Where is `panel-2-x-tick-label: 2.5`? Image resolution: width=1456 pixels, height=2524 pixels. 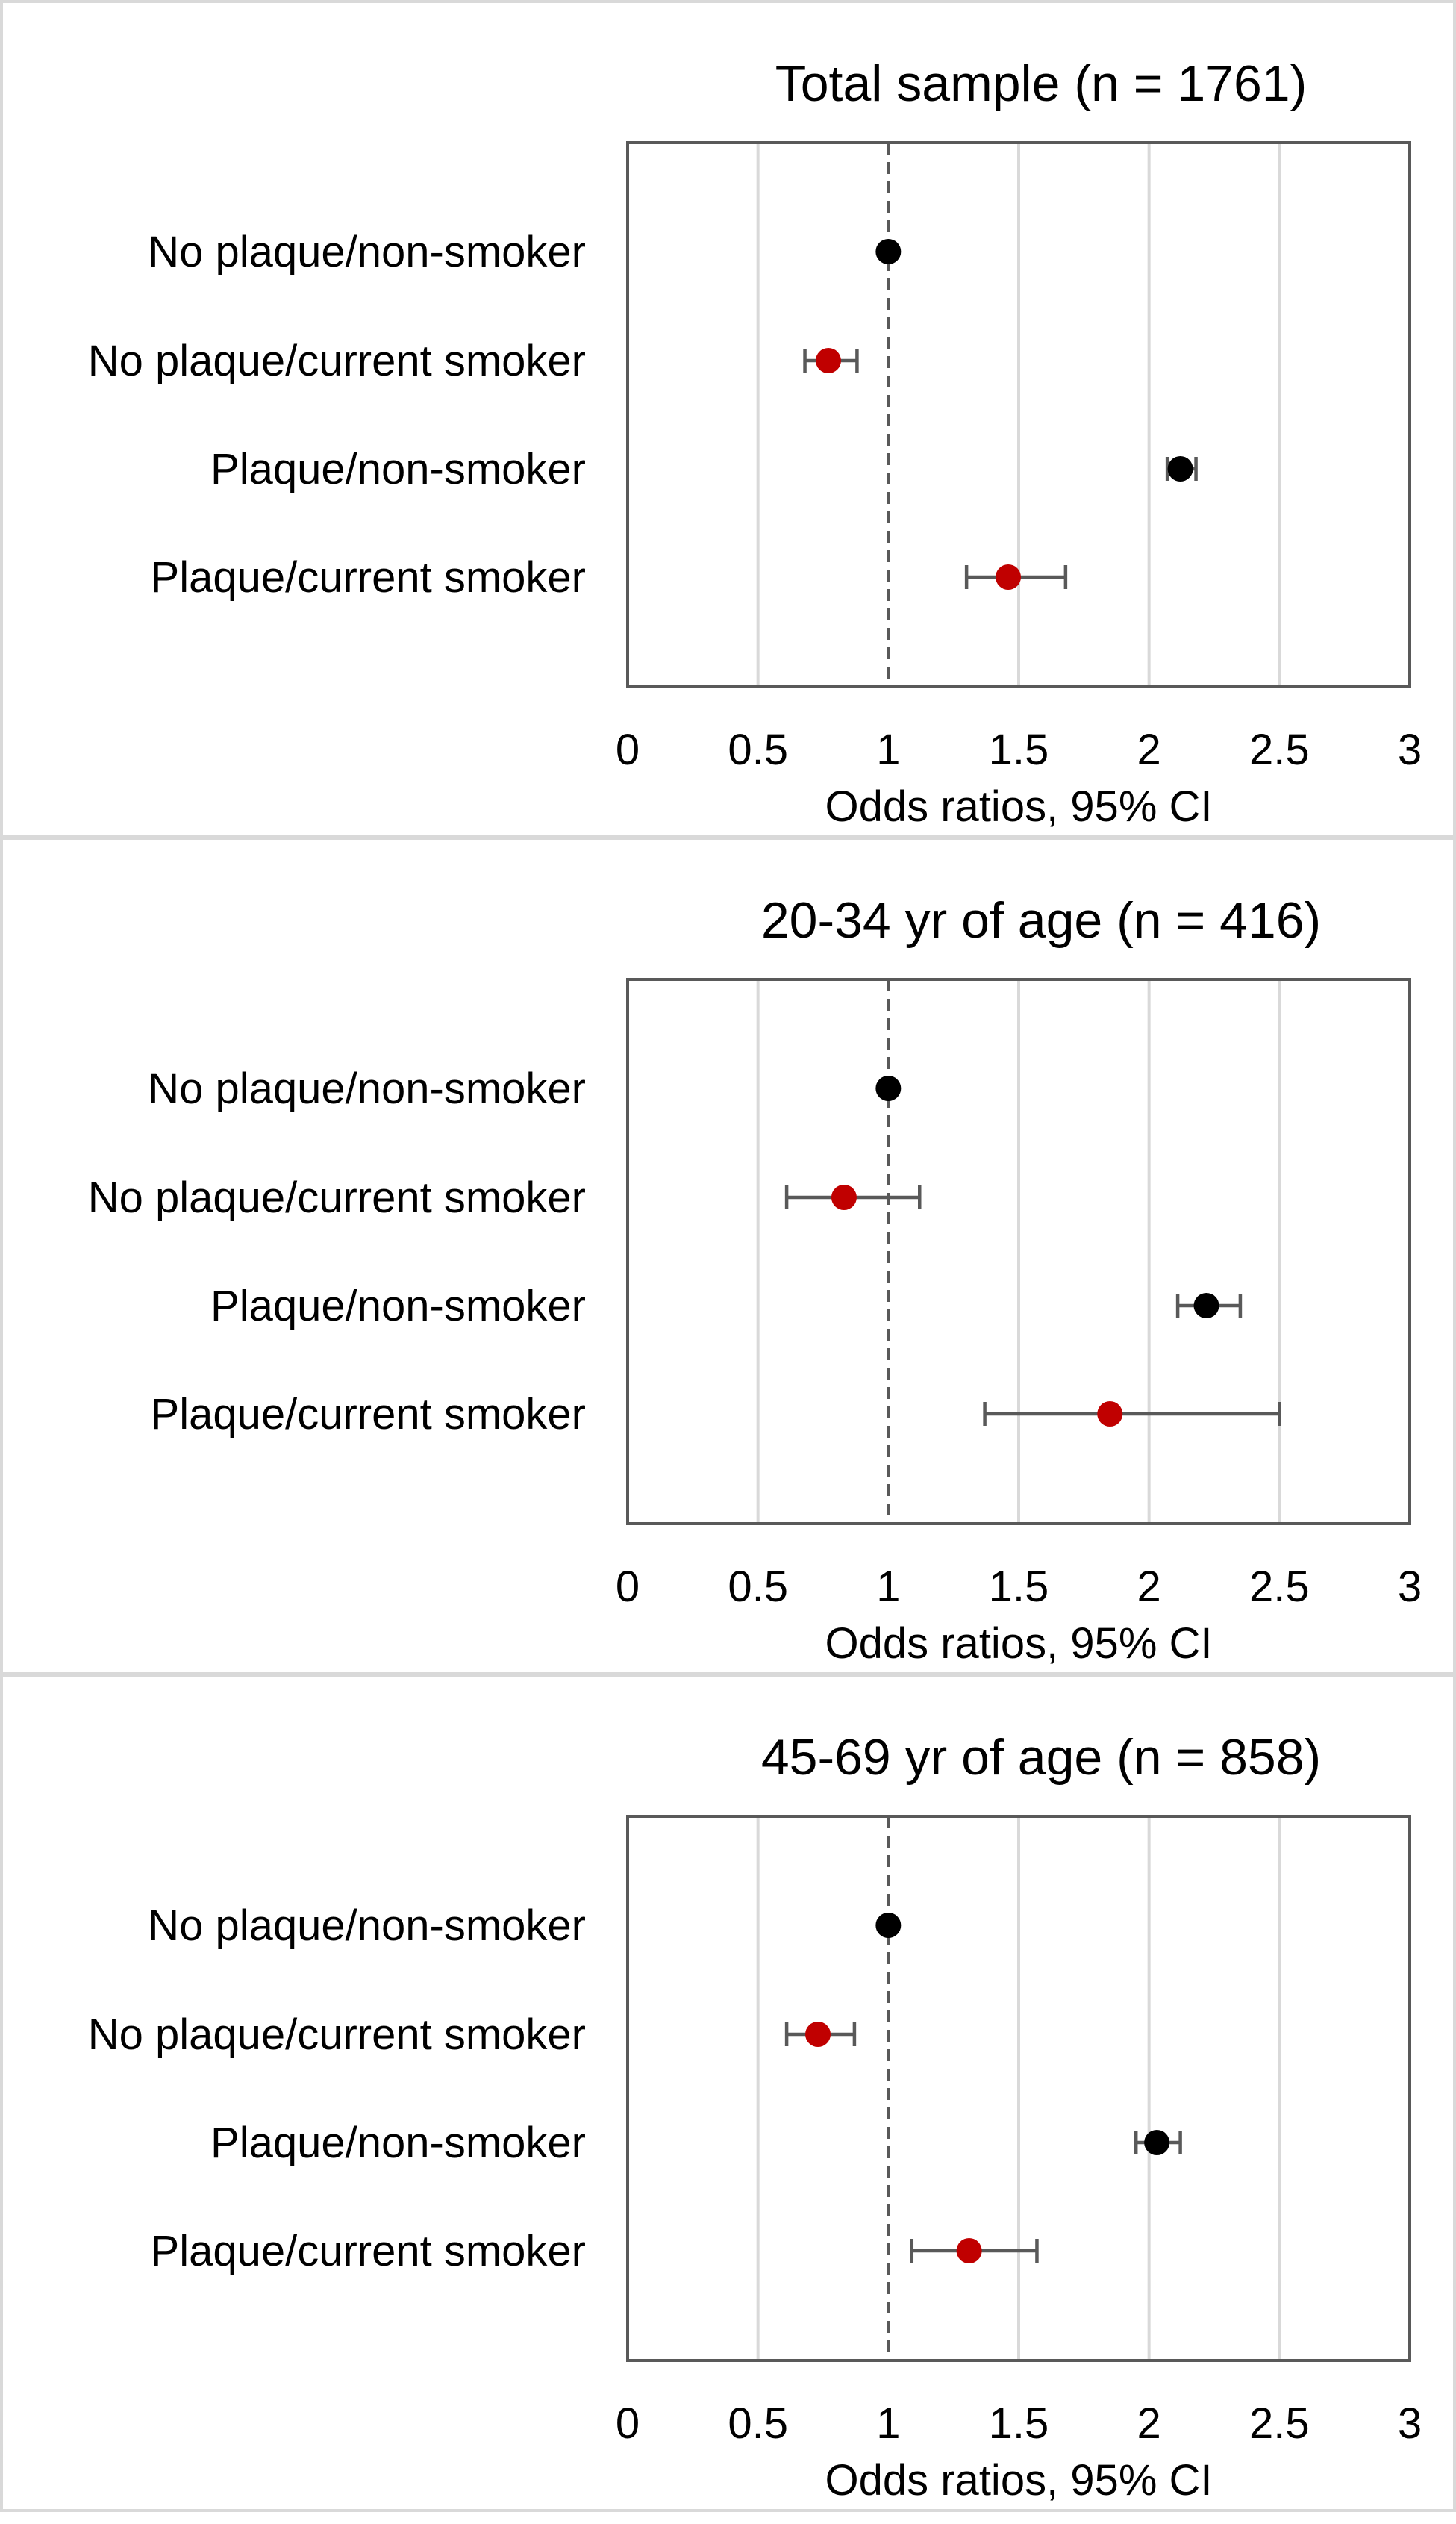 panel-2-x-tick-label: 2.5 is located at coordinates (1279, 1586).